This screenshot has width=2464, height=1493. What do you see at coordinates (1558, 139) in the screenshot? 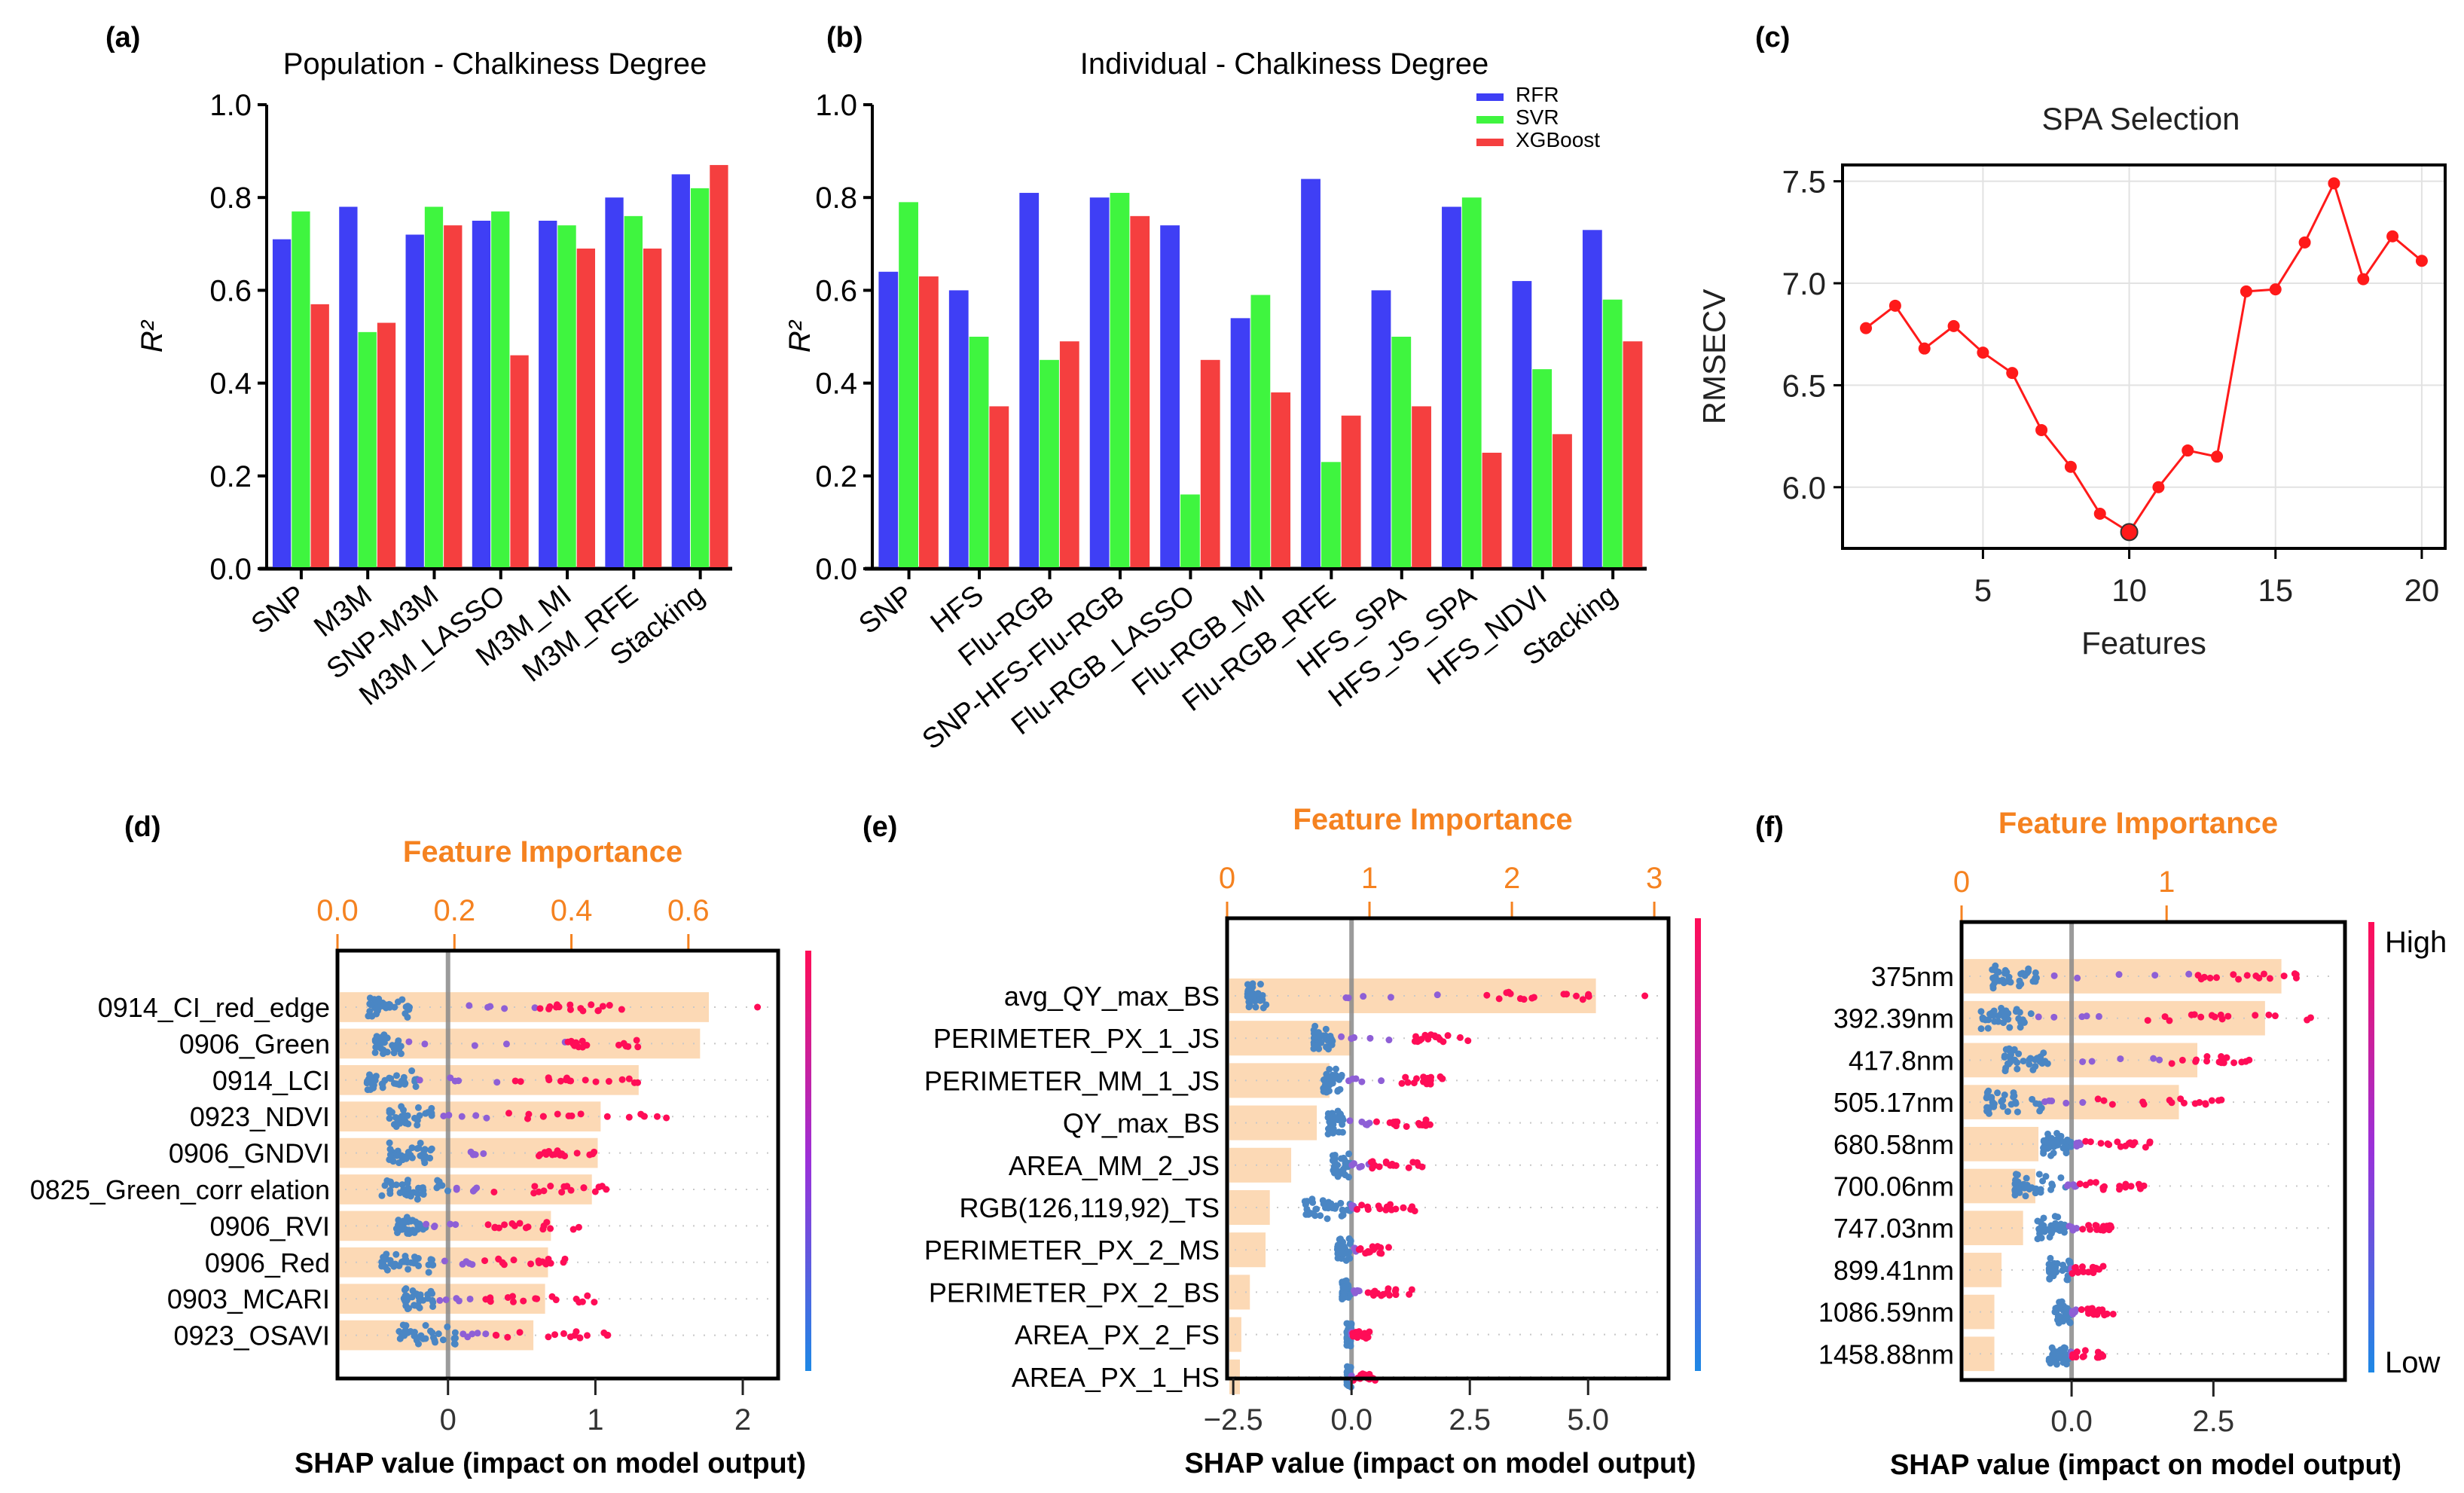
I see `legend-label: XGBoost` at bounding box center [1558, 139].